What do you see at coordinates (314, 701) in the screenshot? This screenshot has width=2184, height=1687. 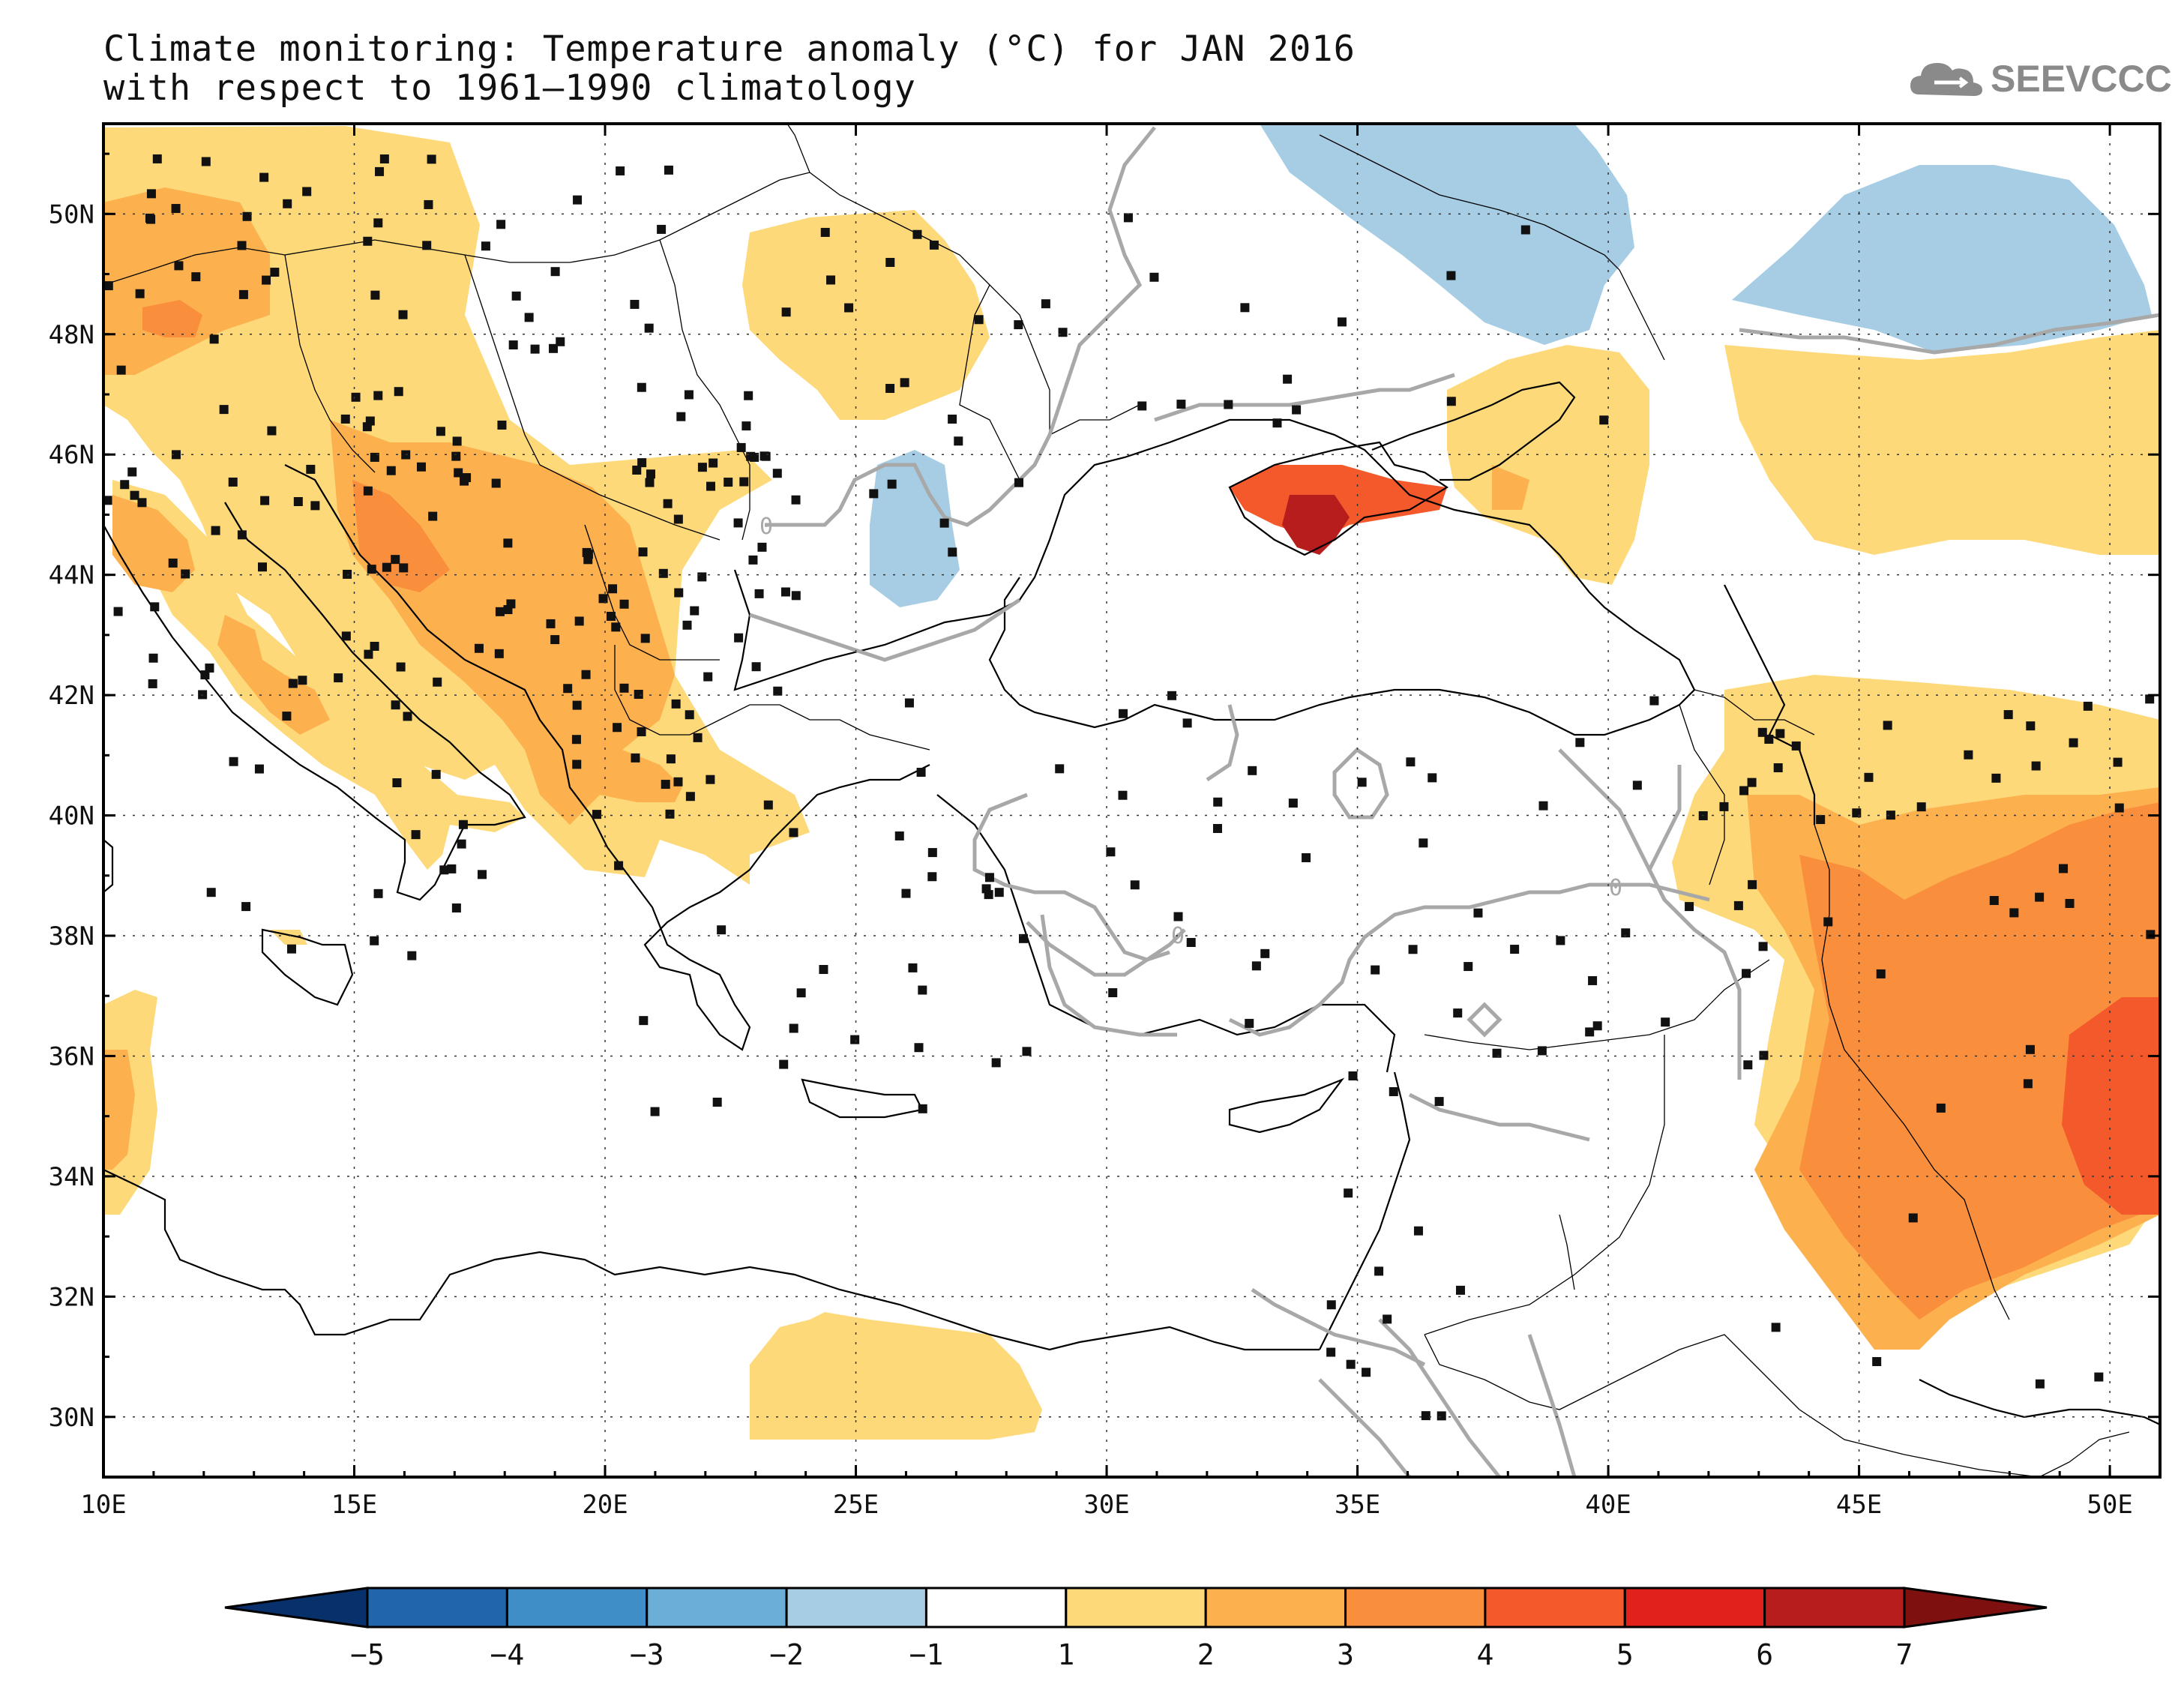 I see `coastline-italy` at bounding box center [314, 701].